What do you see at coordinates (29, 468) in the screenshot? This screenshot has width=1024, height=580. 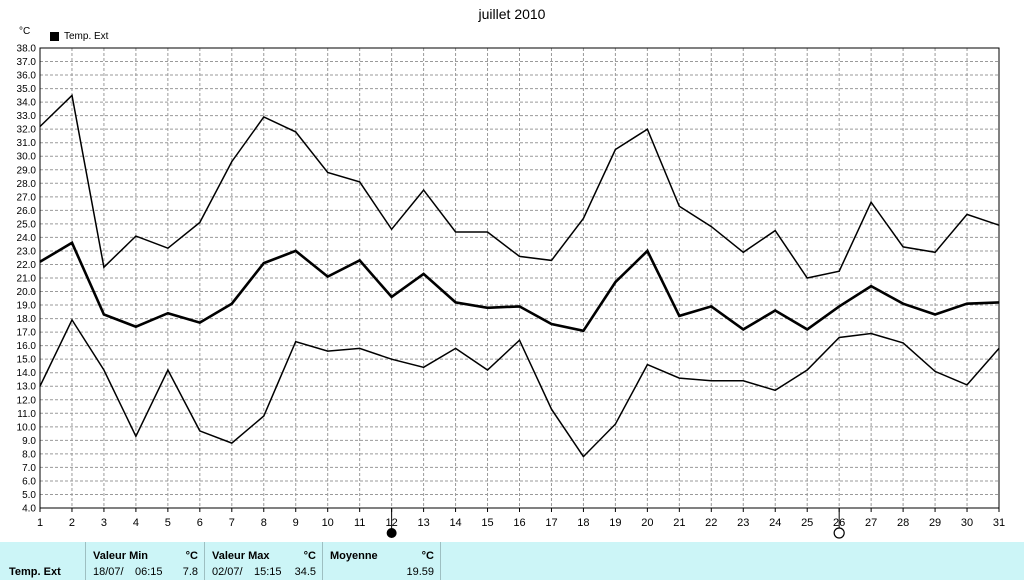 I see `y-tick-label: 7.0` at bounding box center [29, 468].